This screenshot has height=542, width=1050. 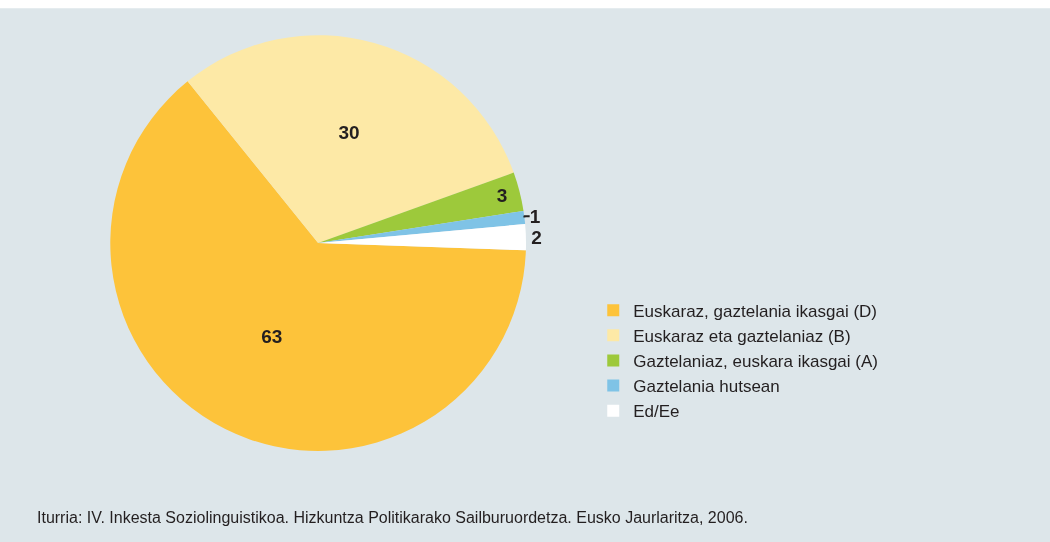 I want to click on text: Iturria: IV. Inkesta Soziolinguistikoa. Hizkuntza Politikarako Sailburuordetza. Eusko Jaurlaritza, 2006., so click(x=392, y=517).